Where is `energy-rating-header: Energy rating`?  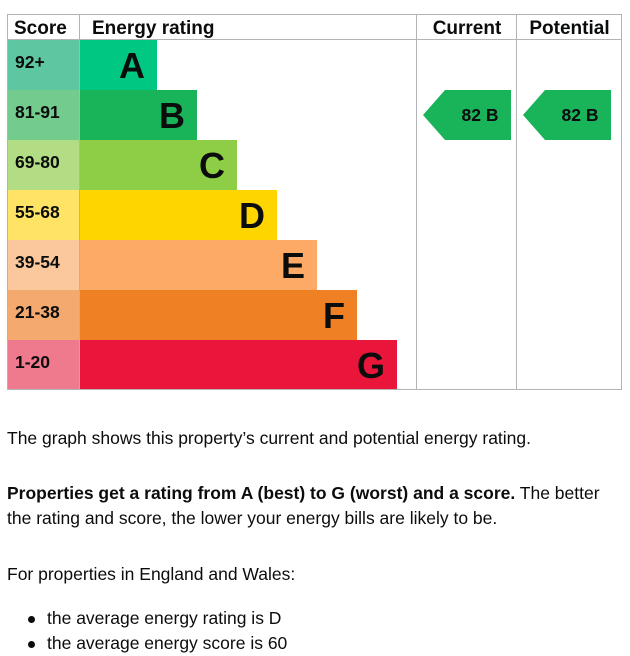
energy-rating-header: Energy rating is located at coordinates (153, 28).